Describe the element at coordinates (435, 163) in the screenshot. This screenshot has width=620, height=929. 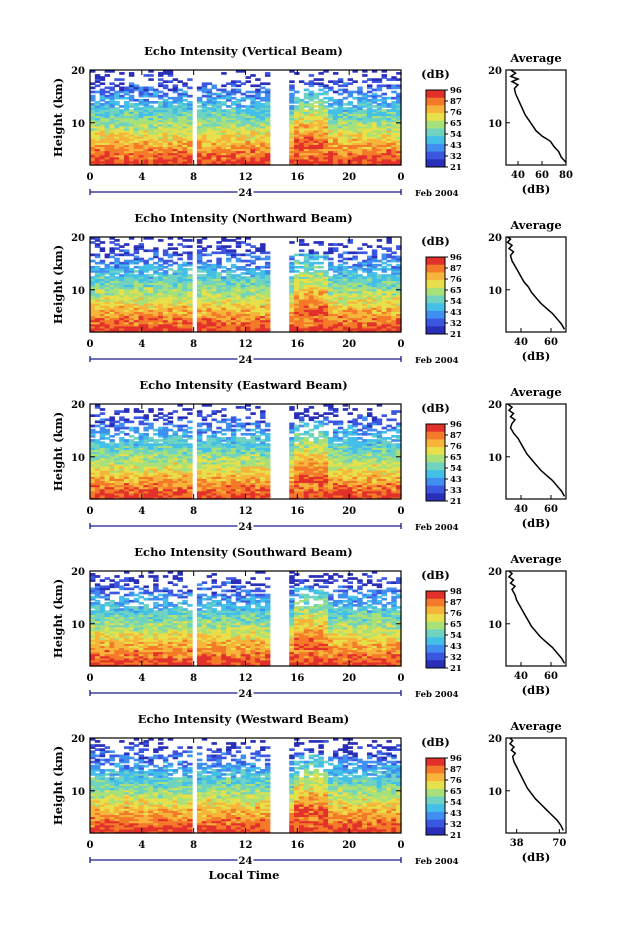
I see `colorbar-swatch` at that location.